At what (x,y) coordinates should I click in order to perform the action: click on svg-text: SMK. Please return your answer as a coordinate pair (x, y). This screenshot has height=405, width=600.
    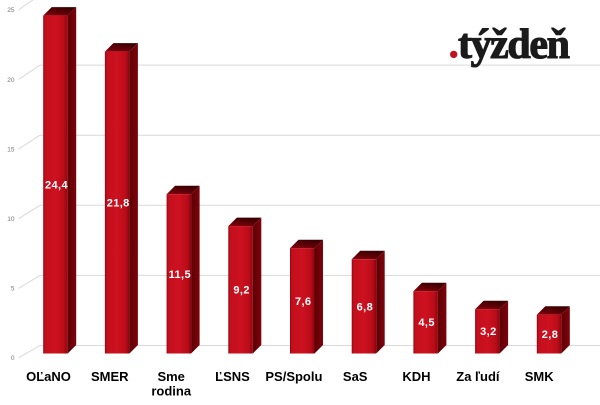
    Looking at the image, I should click on (540, 376).